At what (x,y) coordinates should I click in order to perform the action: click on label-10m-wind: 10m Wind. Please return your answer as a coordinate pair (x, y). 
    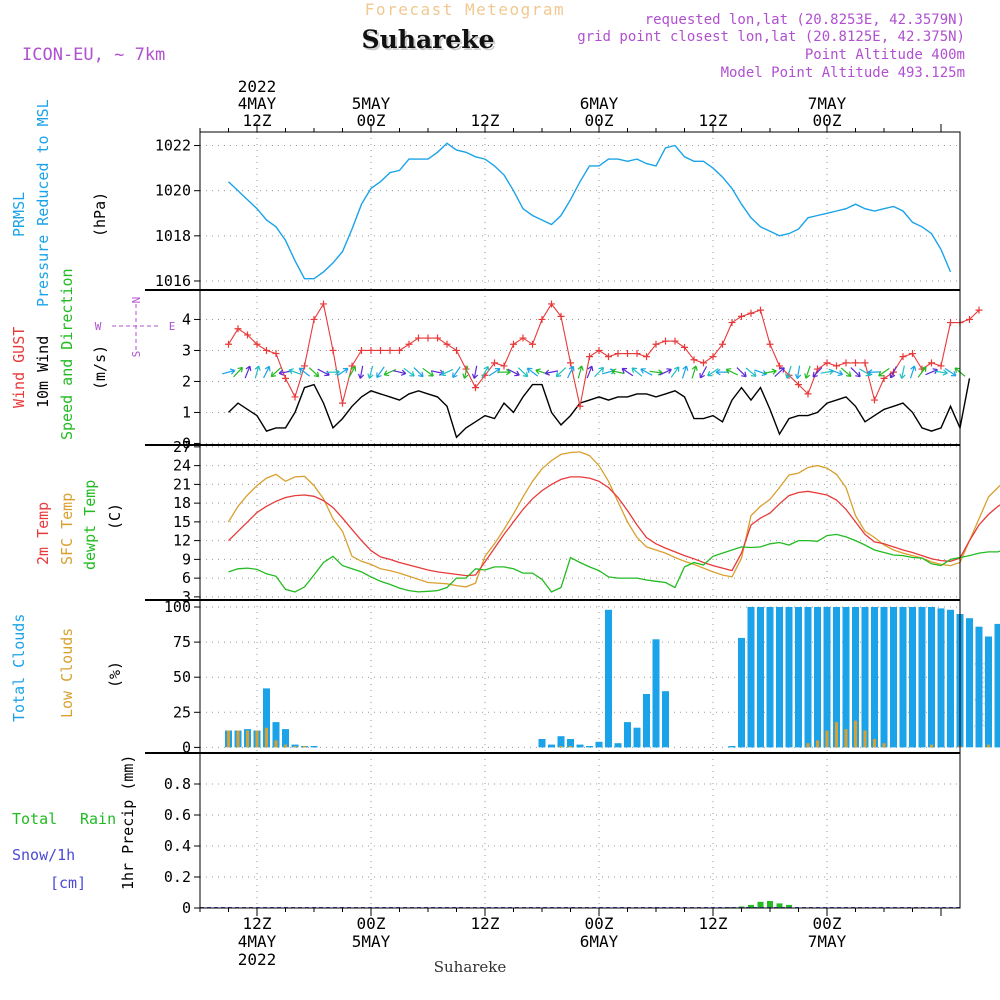
    Looking at the image, I should click on (43, 372).